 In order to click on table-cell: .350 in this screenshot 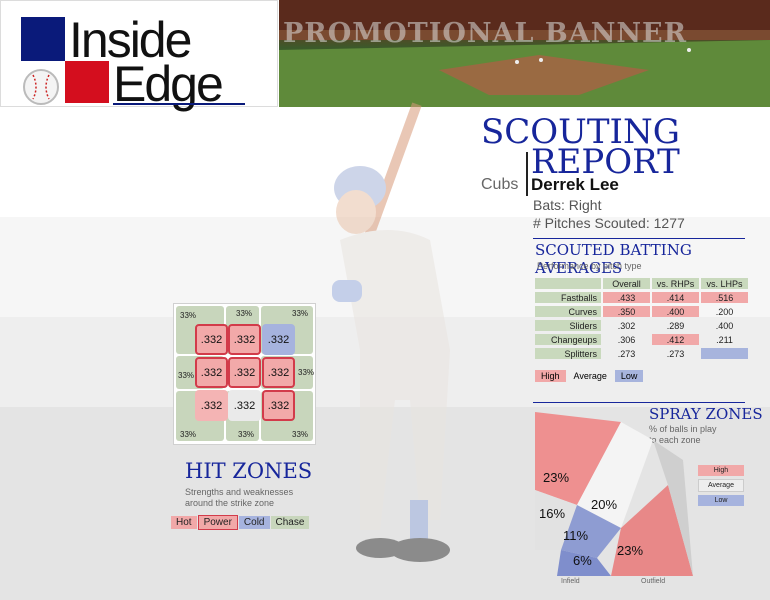, I will do `click(626, 311)`.